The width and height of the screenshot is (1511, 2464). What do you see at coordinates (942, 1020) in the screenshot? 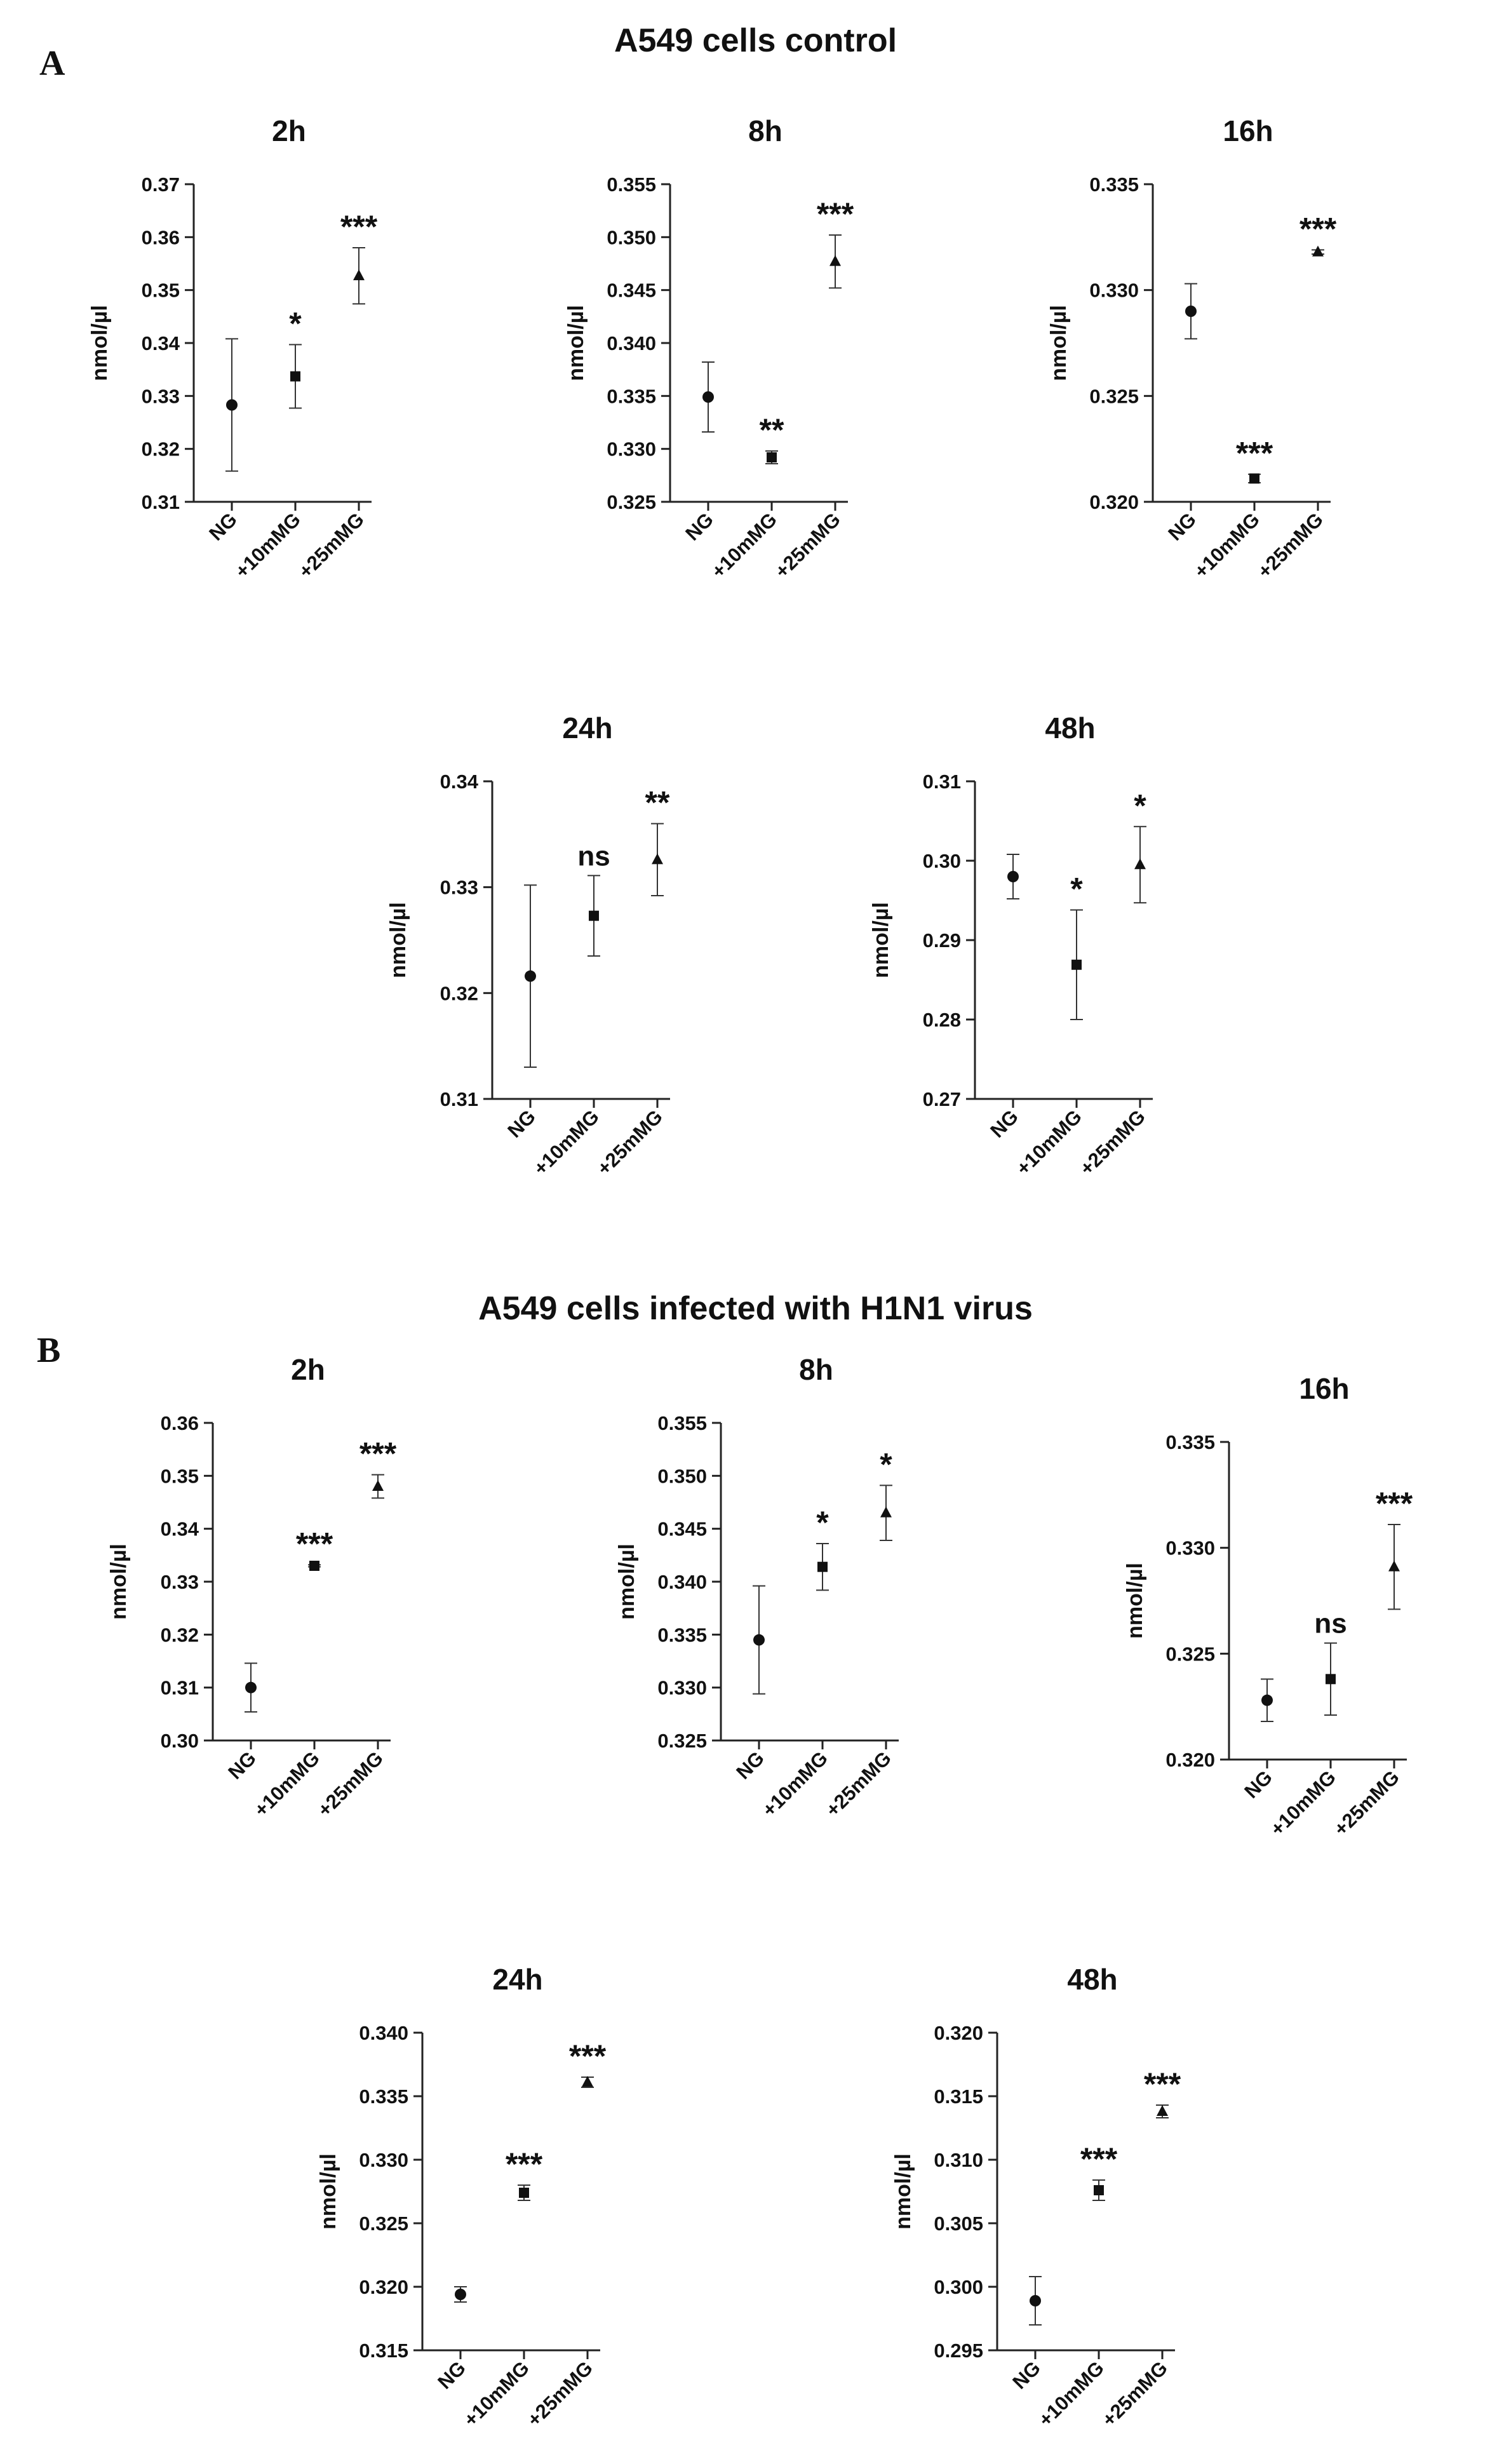
I see `y-tick-label: 0.28` at bounding box center [942, 1020].